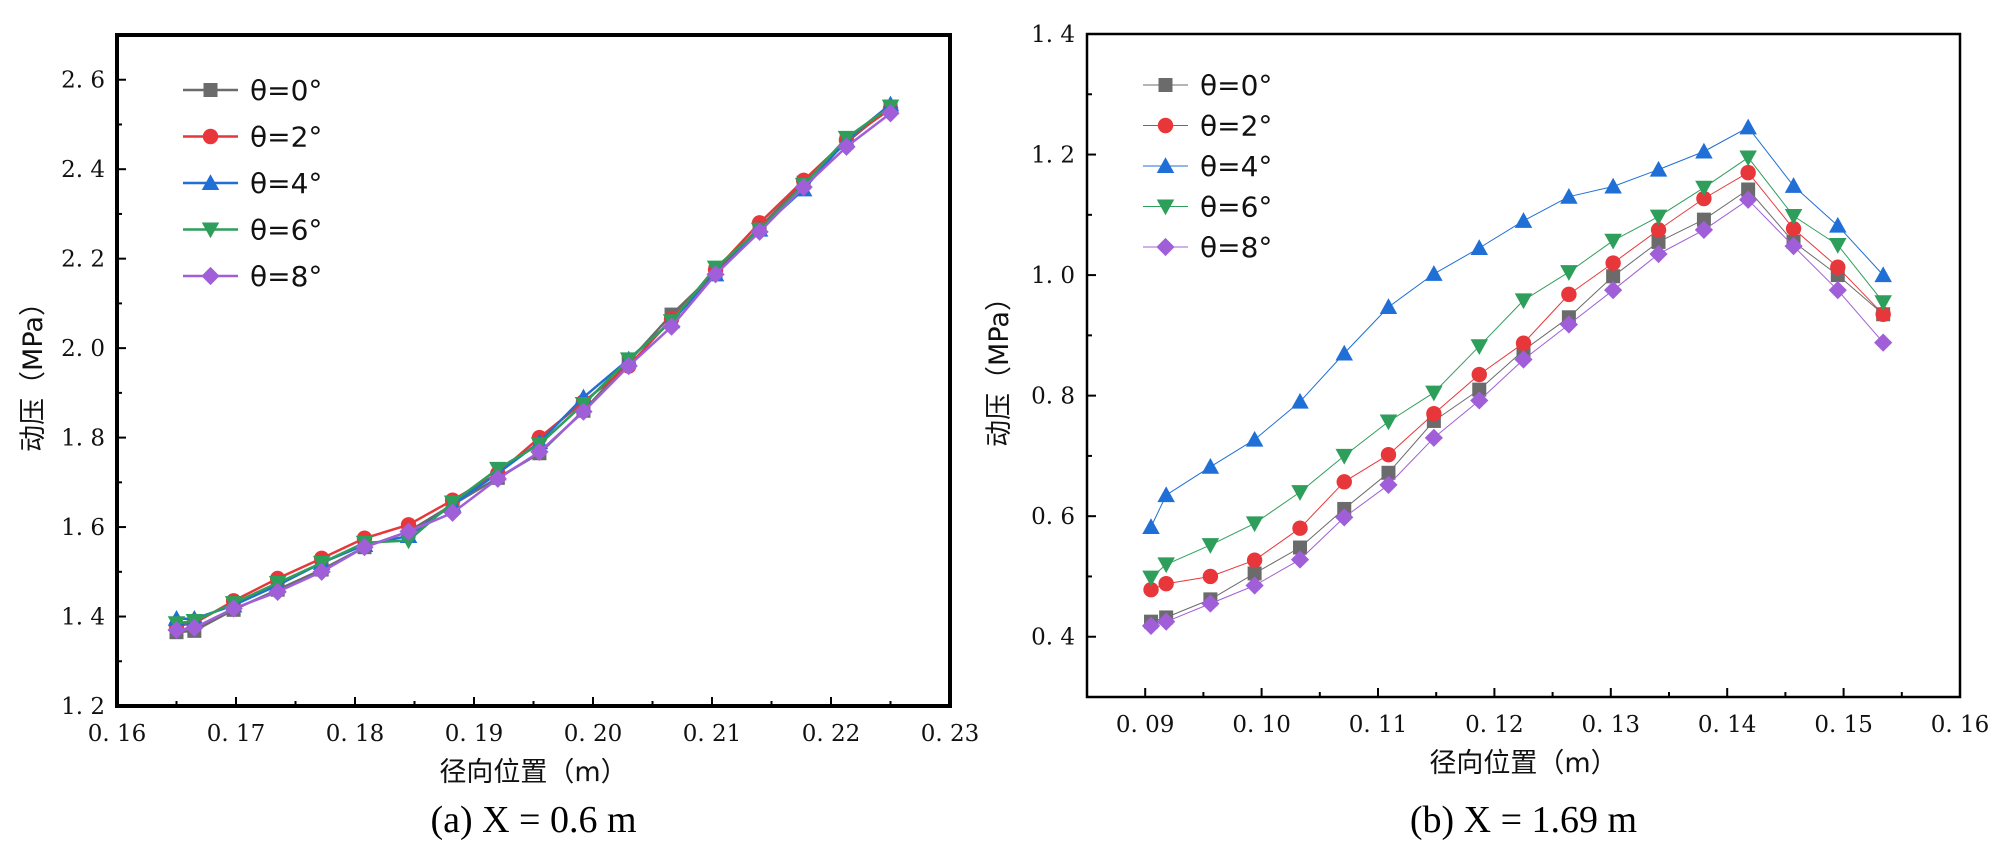  Describe the element at coordinates (236, 734) in the screenshot. I see `x-tick-label: 0. 17` at that location.